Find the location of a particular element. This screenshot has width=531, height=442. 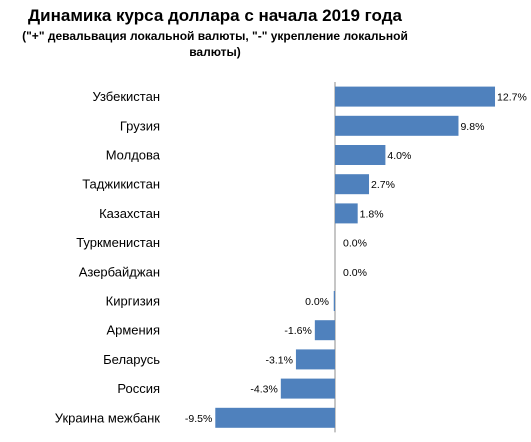

category-label: Казахстан is located at coordinates (129, 213).